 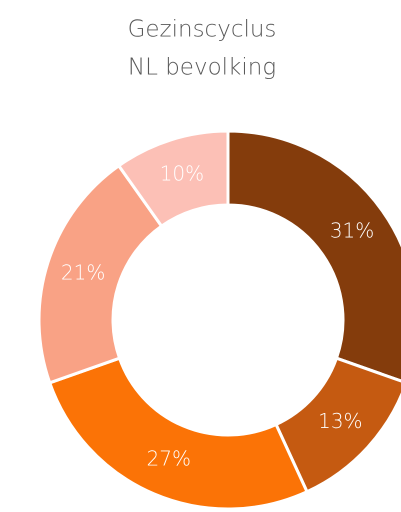 What do you see at coordinates (202, 30) in the screenshot?
I see `chart-title: Gezinscyclus` at bounding box center [202, 30].